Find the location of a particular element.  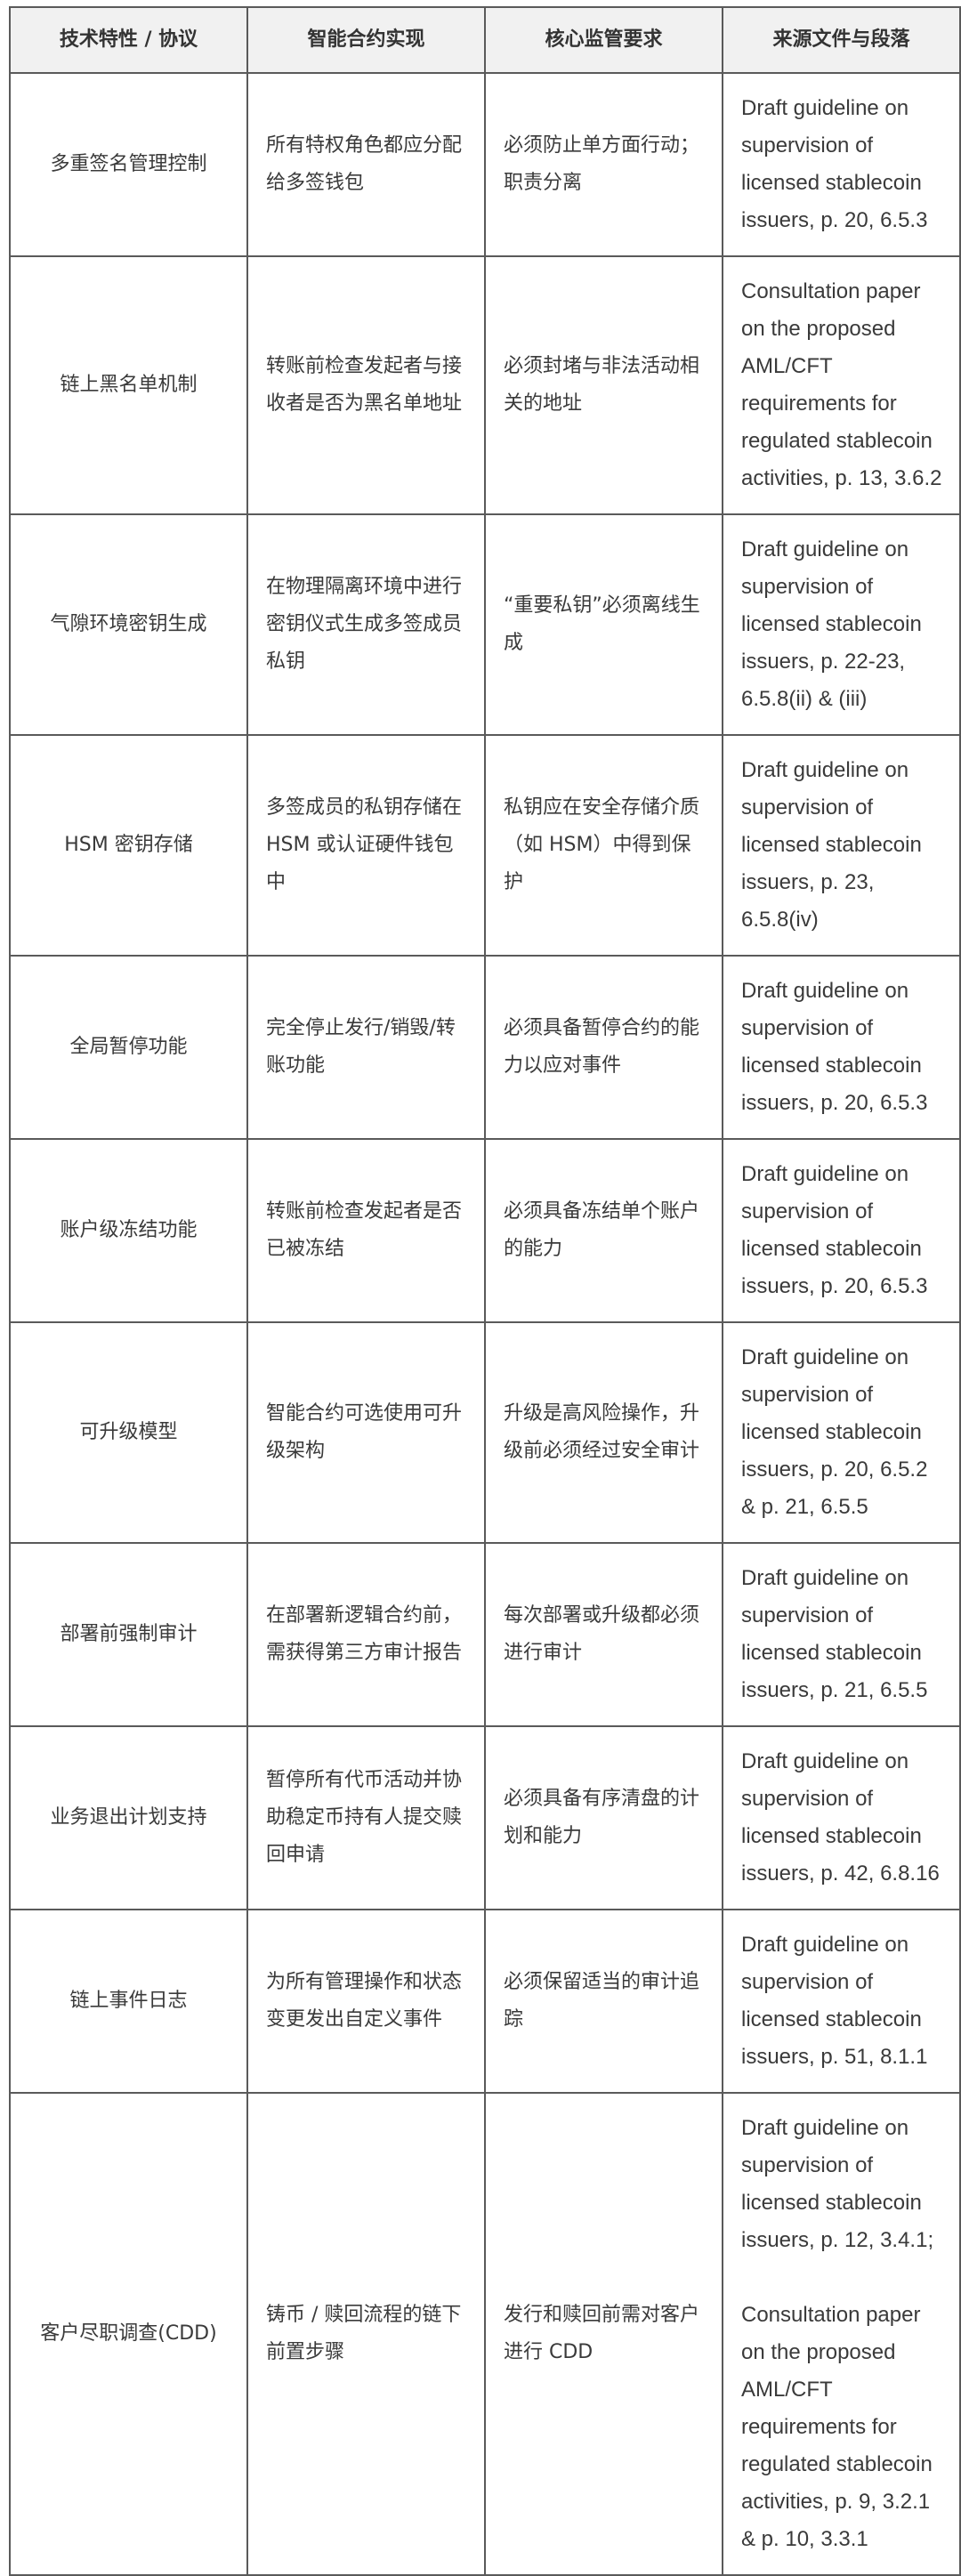

cell-implementation-text: 转账前检查发起者是否已被冻结 is located at coordinates (364, 1230).